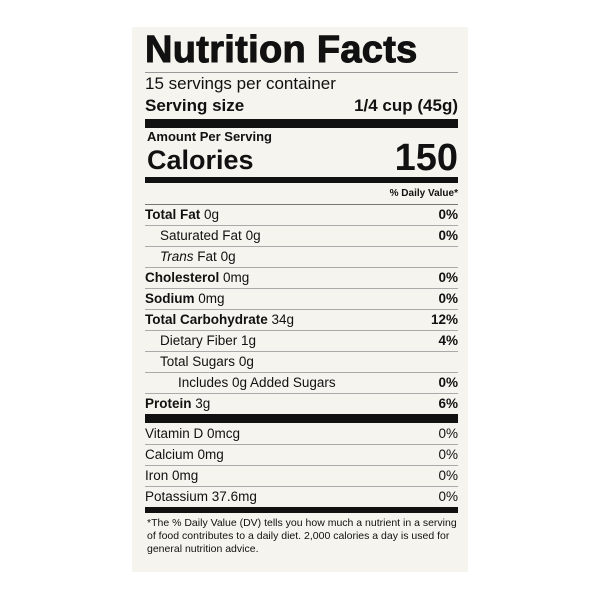 The height and width of the screenshot is (600, 600). What do you see at coordinates (301, 256) in the screenshot?
I see `nutrient-row-trans-fat: Trans Fat 0g` at bounding box center [301, 256].